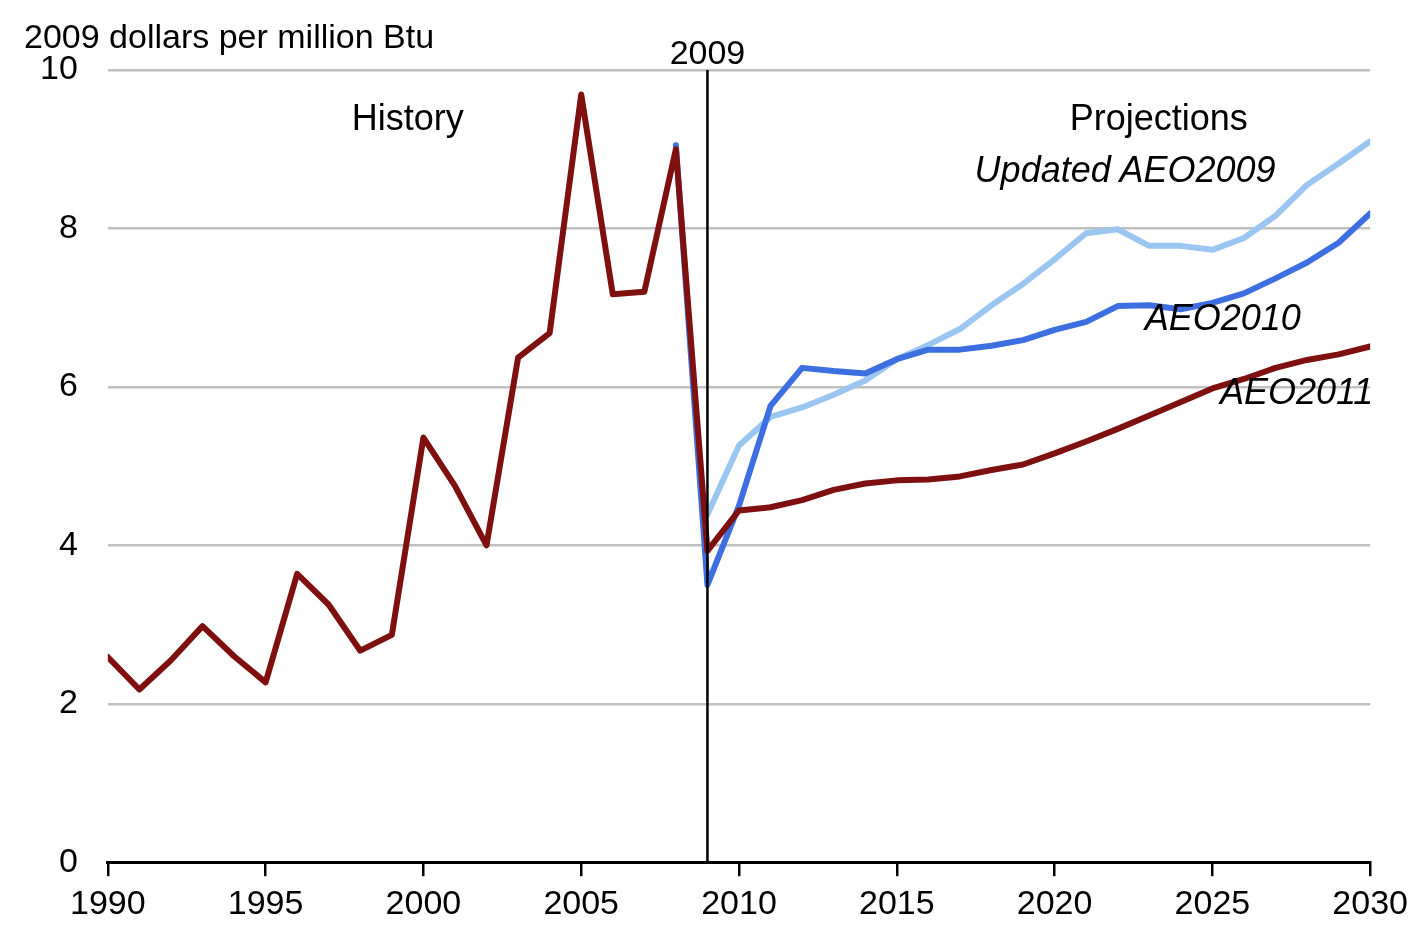  I want to click on series-label: AEO2011, so click(1295, 392).